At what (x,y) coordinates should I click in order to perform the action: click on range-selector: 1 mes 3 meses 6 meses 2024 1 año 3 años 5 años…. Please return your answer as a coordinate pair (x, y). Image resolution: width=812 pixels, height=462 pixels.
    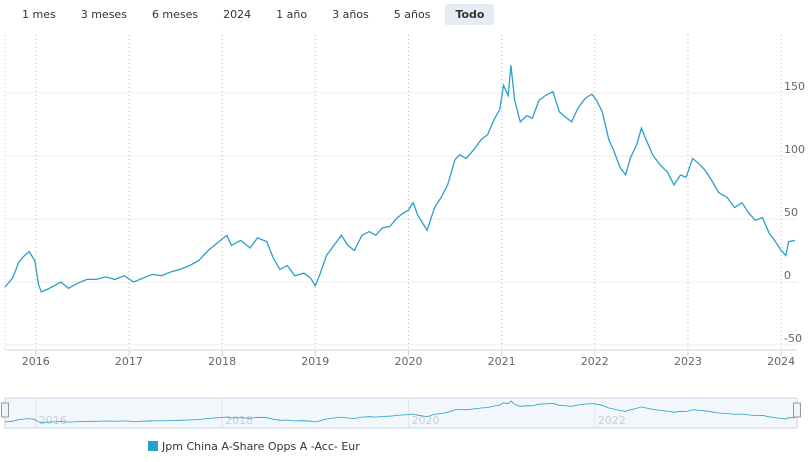
    Looking at the image, I should click on (253, 14).